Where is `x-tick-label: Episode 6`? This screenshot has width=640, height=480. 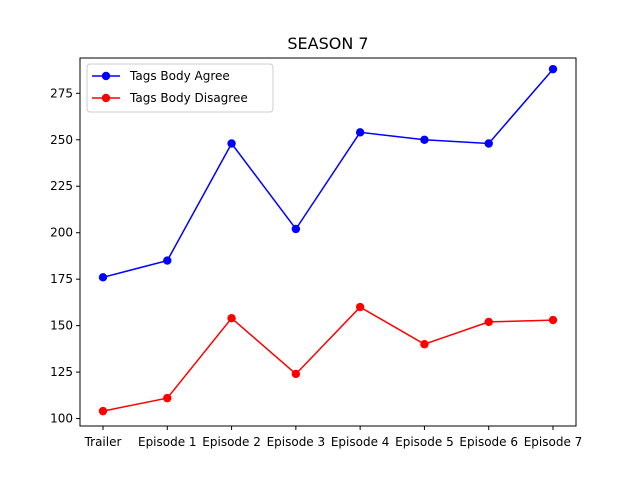 x-tick-label: Episode 6 is located at coordinates (488, 442).